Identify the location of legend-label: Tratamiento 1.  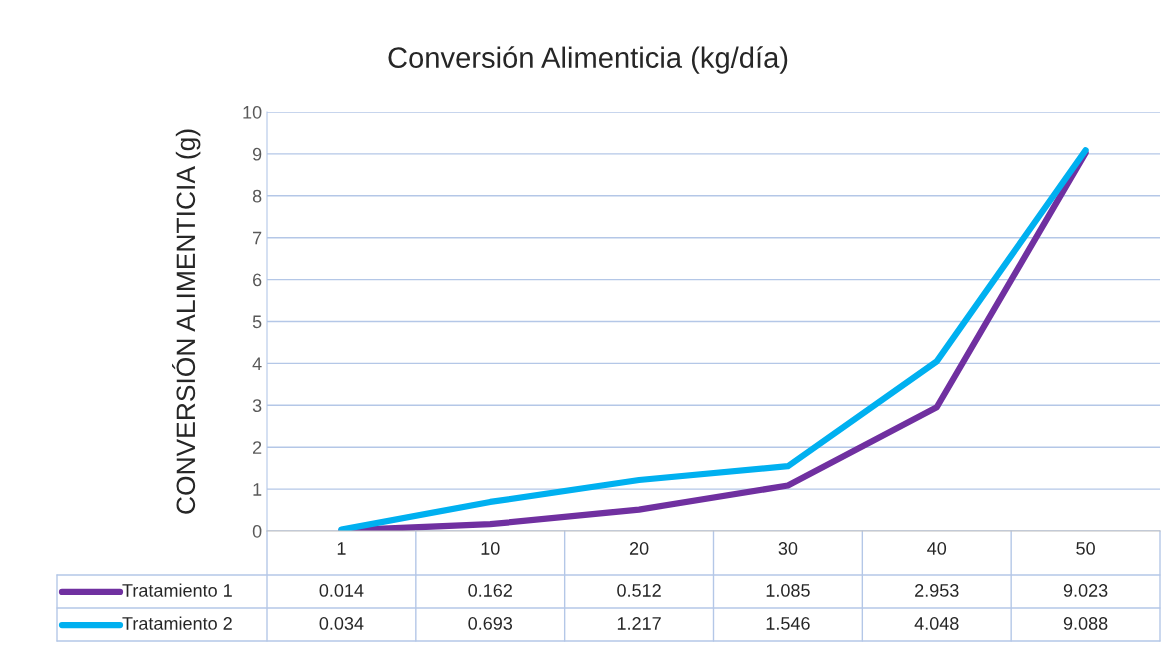
(177, 590).